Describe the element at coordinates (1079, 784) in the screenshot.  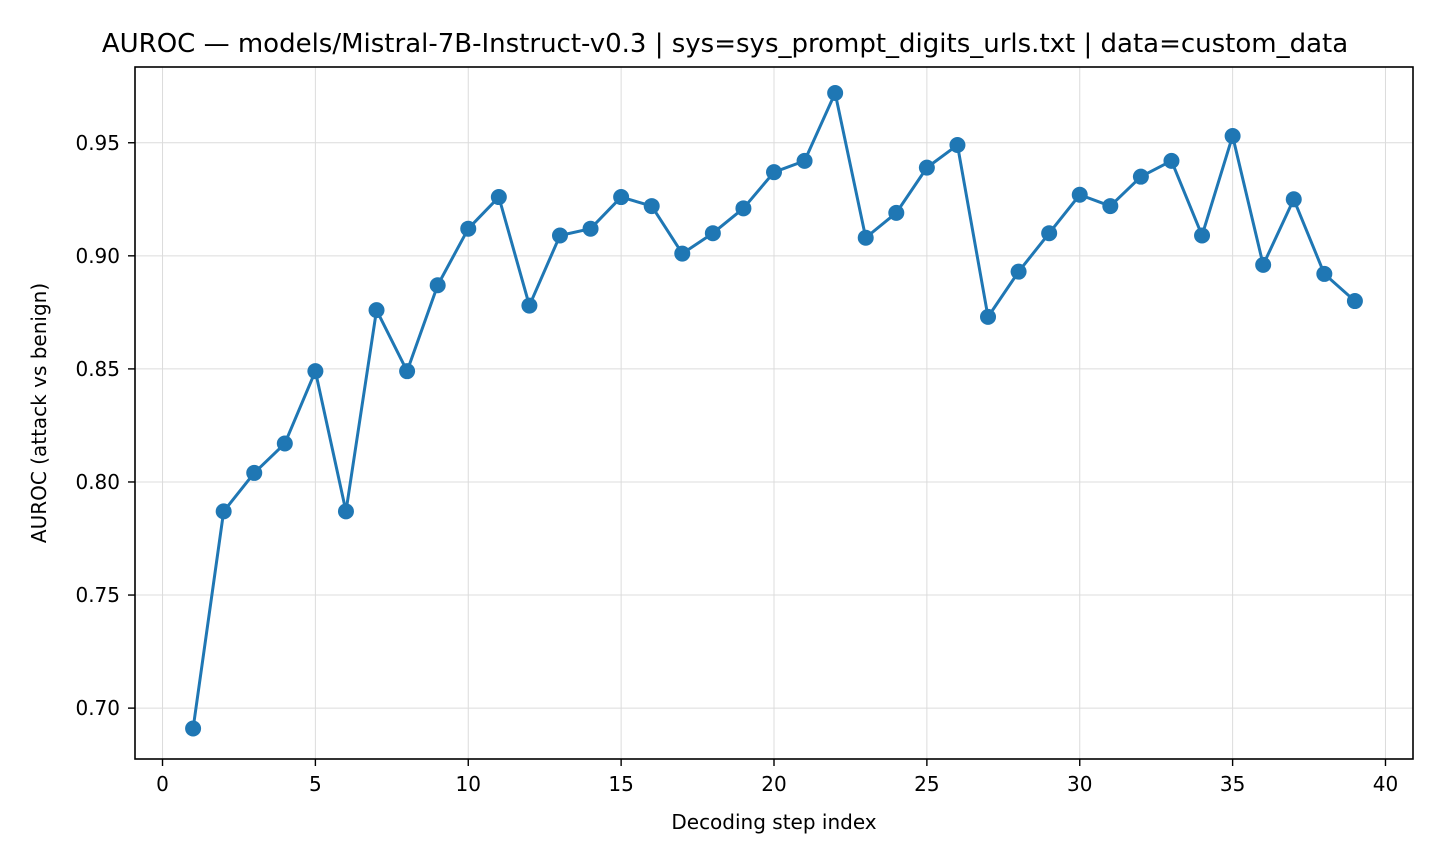
I see `x-tick-label: 30` at that location.